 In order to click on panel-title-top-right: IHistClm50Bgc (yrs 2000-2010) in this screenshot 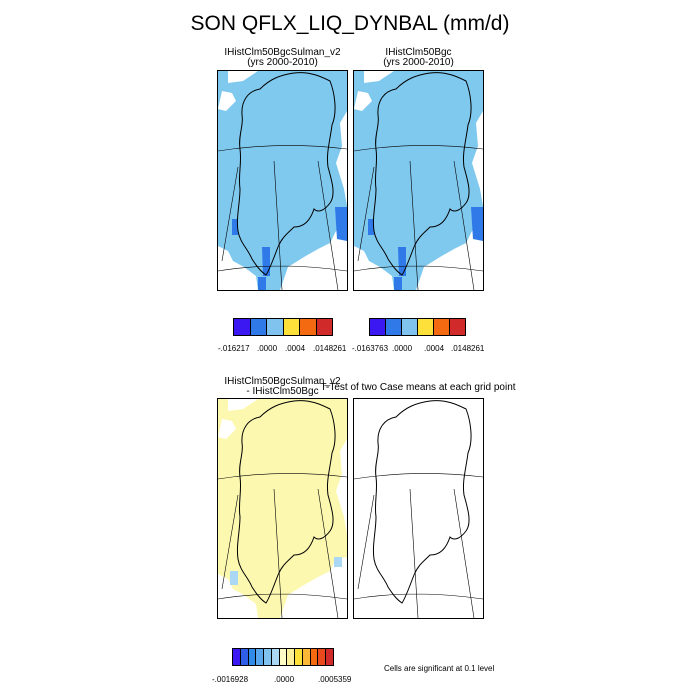, I will do `click(418, 58)`.